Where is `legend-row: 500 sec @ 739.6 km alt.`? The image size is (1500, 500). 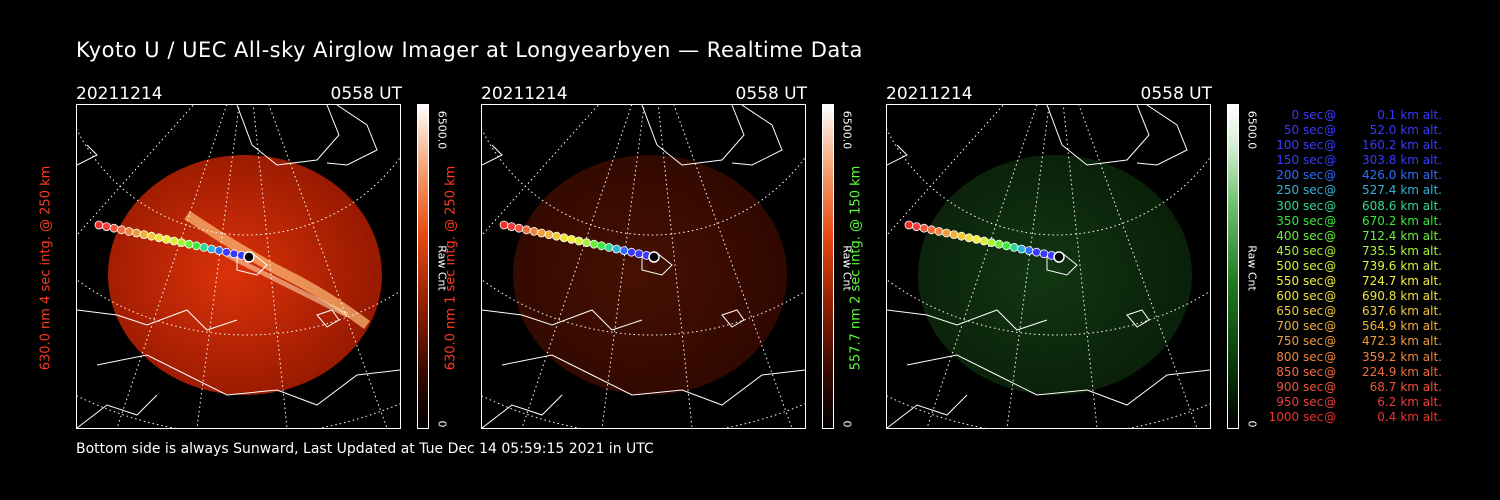 legend-row: 500 sec @ 739.6 km alt. is located at coordinates (1352, 266).